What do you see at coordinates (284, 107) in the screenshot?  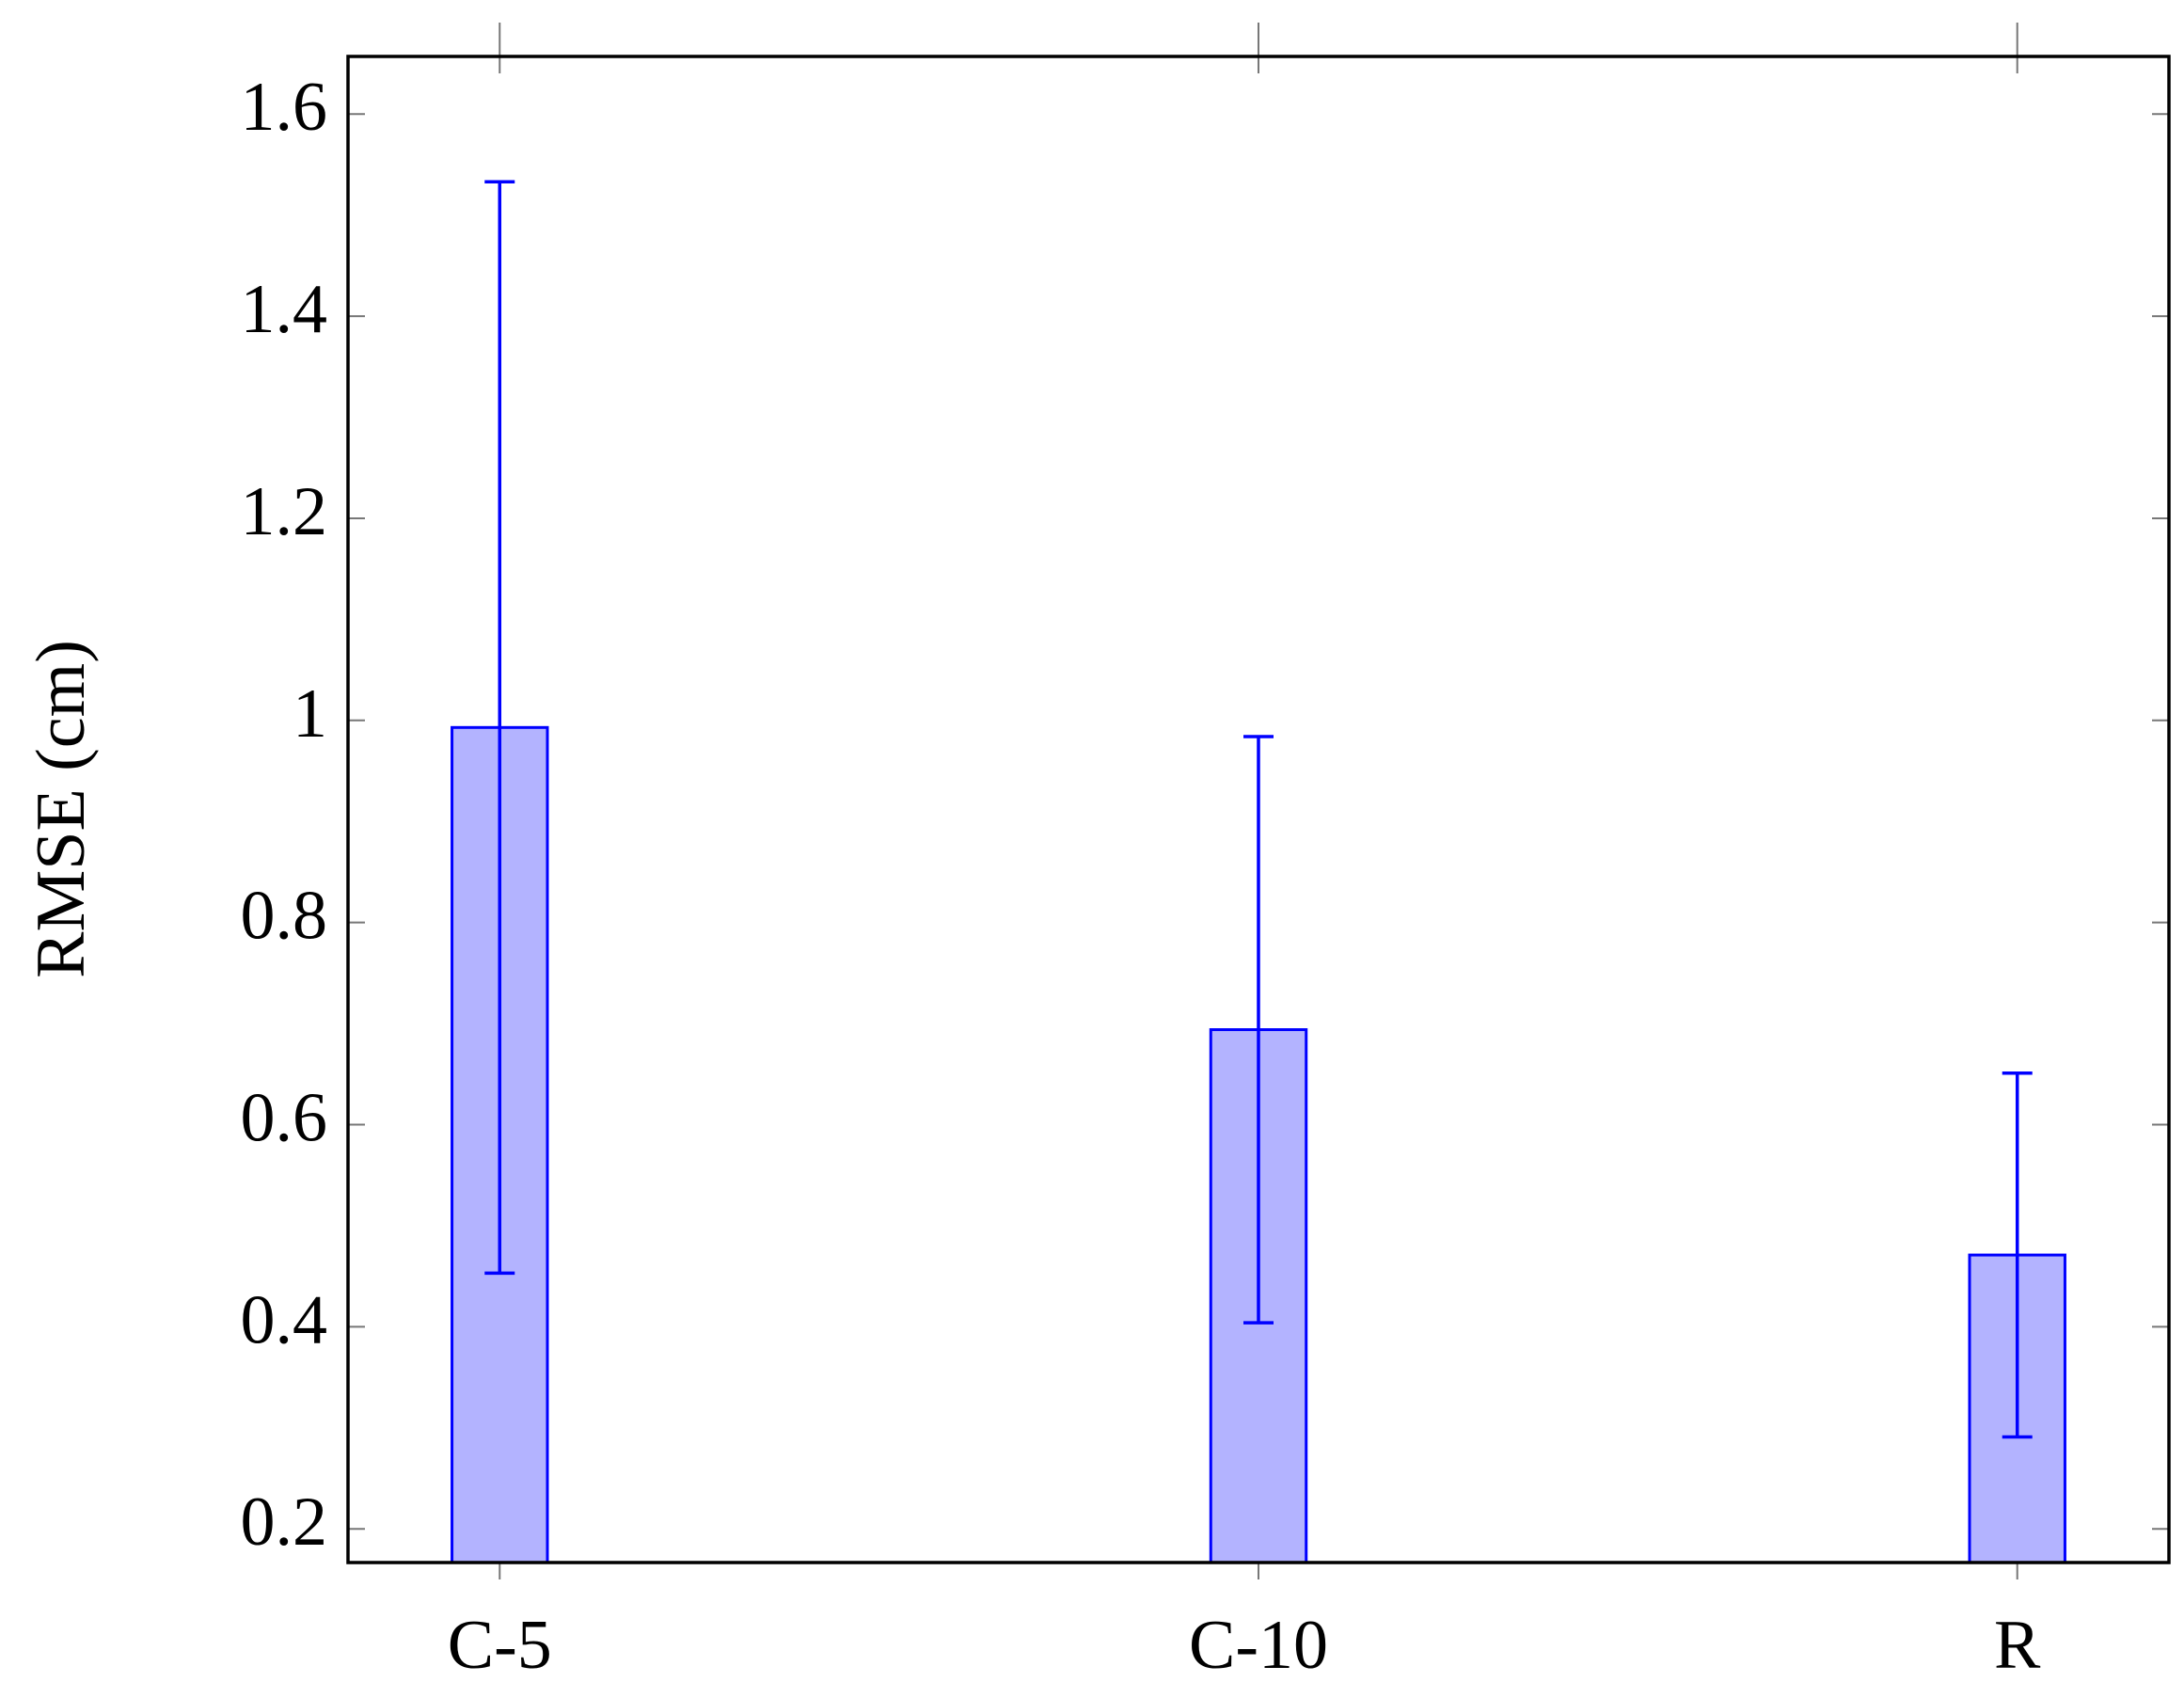 I see `y-tick-label: 1.6` at bounding box center [284, 107].